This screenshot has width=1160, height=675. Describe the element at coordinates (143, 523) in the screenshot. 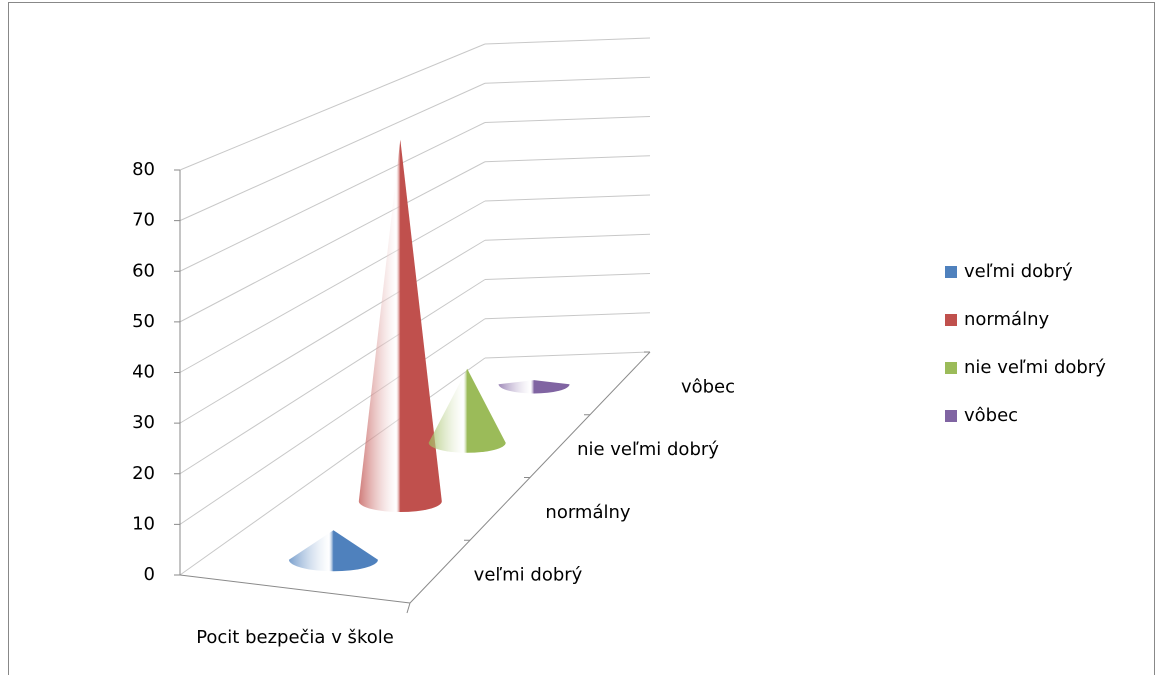

I see `y-tick-label: 10` at that location.